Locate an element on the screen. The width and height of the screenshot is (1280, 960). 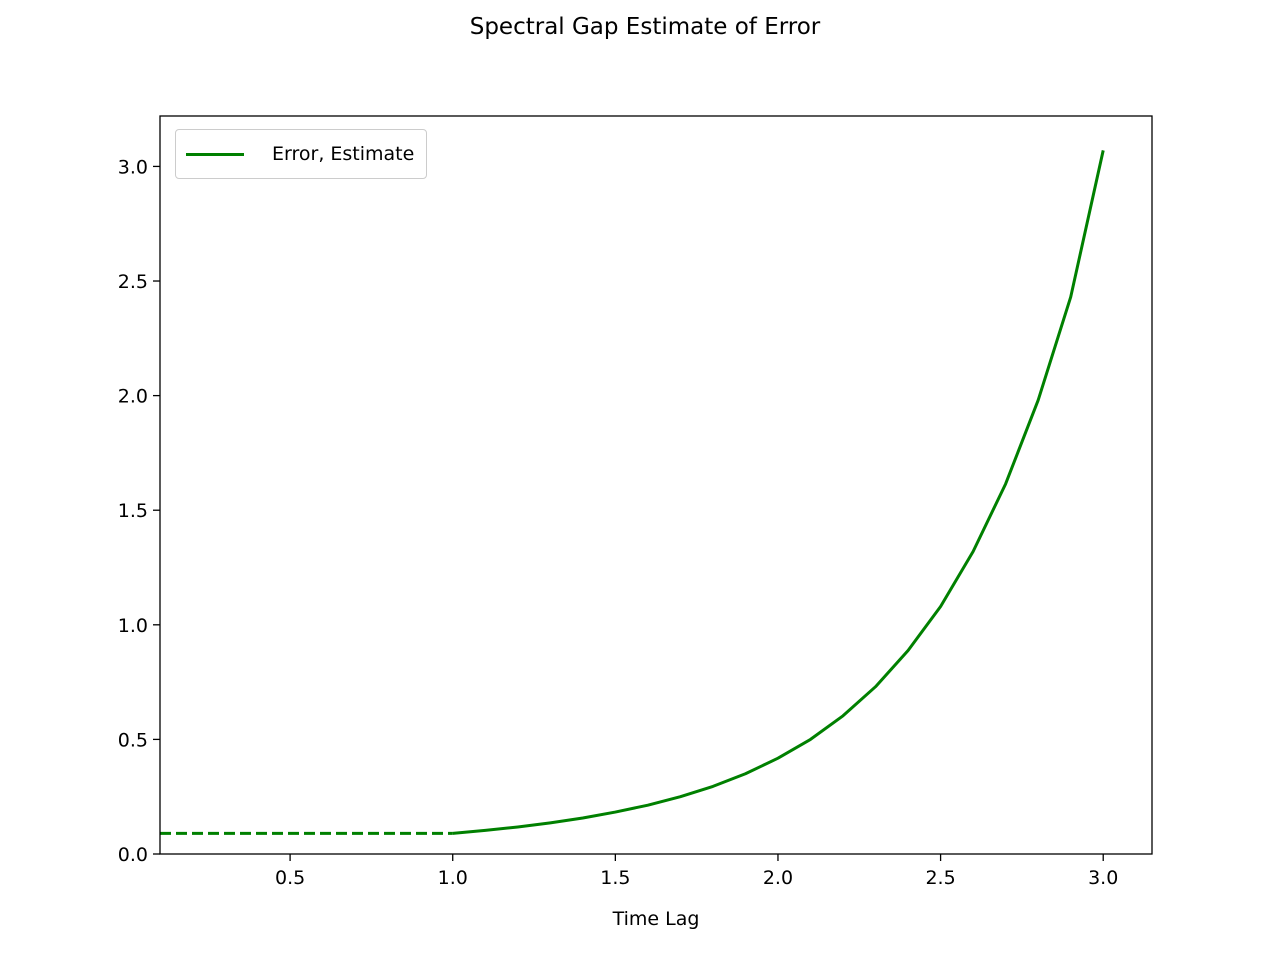
y-tick-label: 0.0 is located at coordinates (133, 855).